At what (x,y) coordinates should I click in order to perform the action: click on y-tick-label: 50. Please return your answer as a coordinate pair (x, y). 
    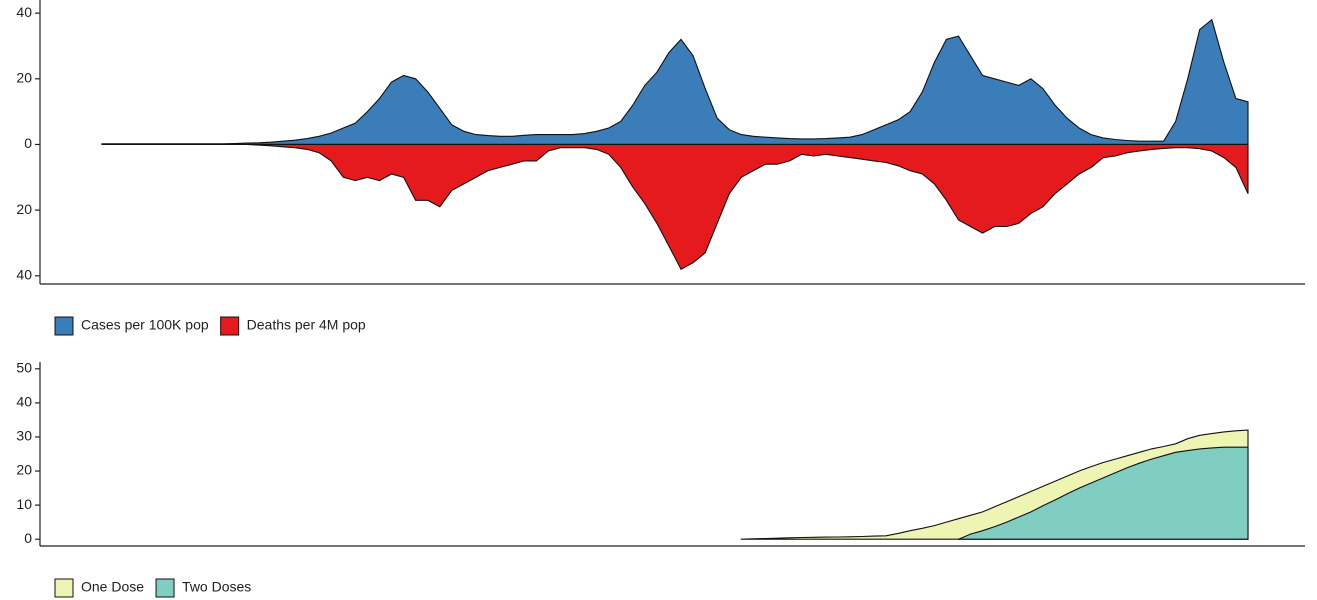
    Looking at the image, I should click on (24, 368).